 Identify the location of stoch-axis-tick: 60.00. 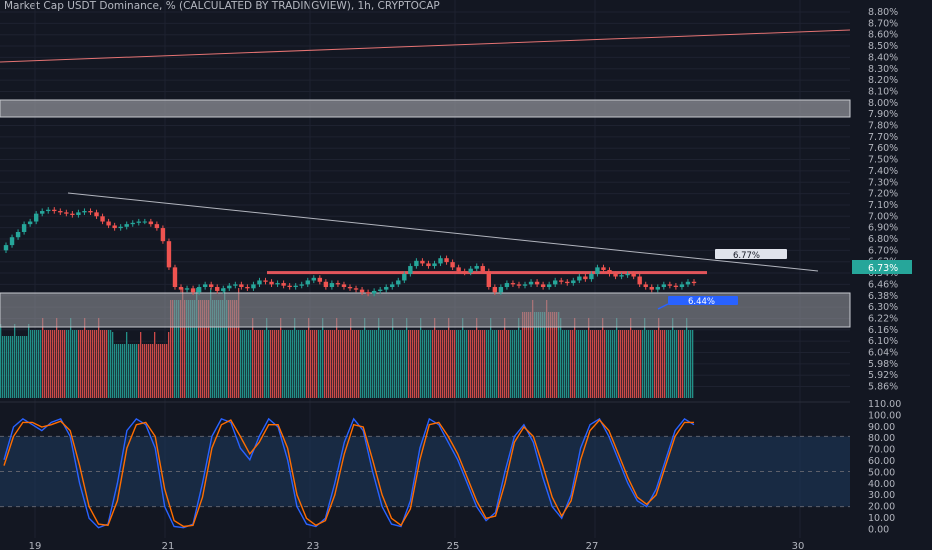
(881, 461).